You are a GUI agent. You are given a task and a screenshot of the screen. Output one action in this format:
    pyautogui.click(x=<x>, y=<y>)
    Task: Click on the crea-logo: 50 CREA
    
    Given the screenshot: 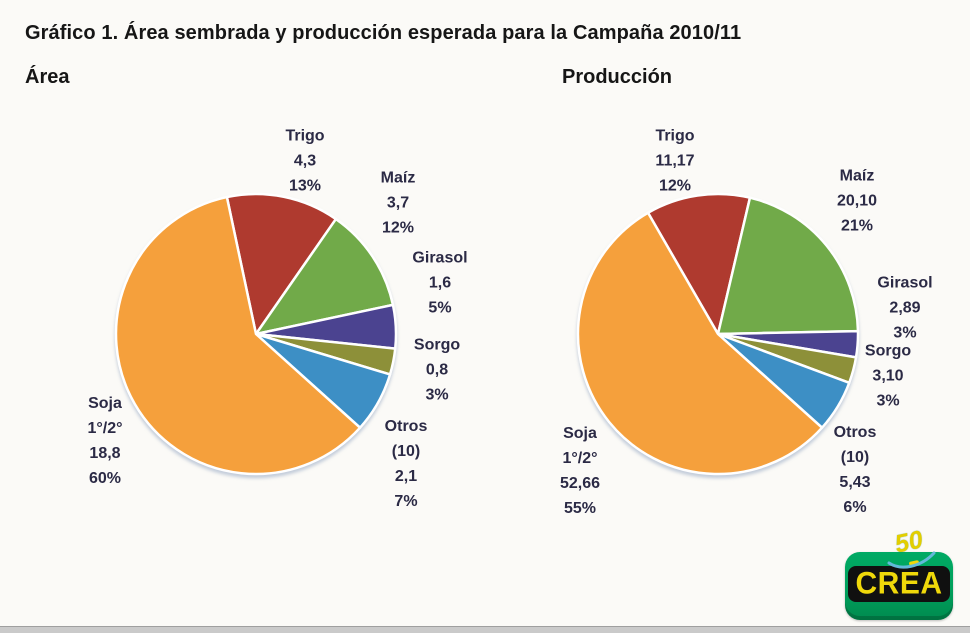 What is the action you would take?
    pyautogui.click(x=901, y=575)
    